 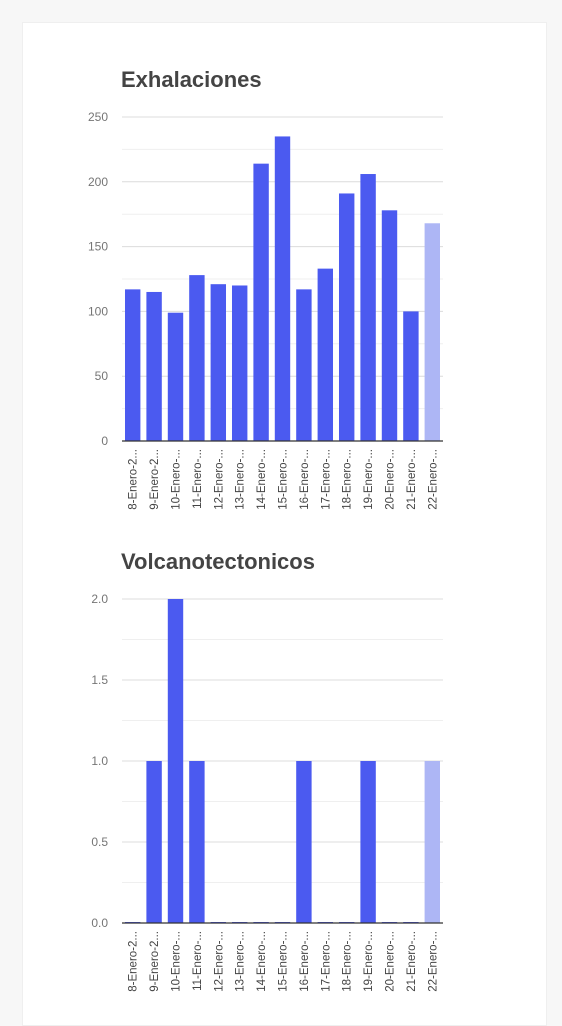 What do you see at coordinates (102, 376) in the screenshot?
I see `y-tick-label: 50` at bounding box center [102, 376].